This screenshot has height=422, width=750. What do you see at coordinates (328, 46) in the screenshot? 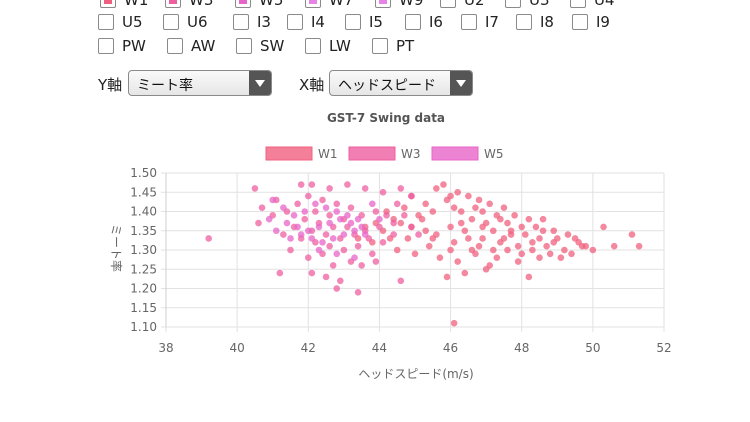
I see `club-checkbox-lw: LW` at bounding box center [328, 46].